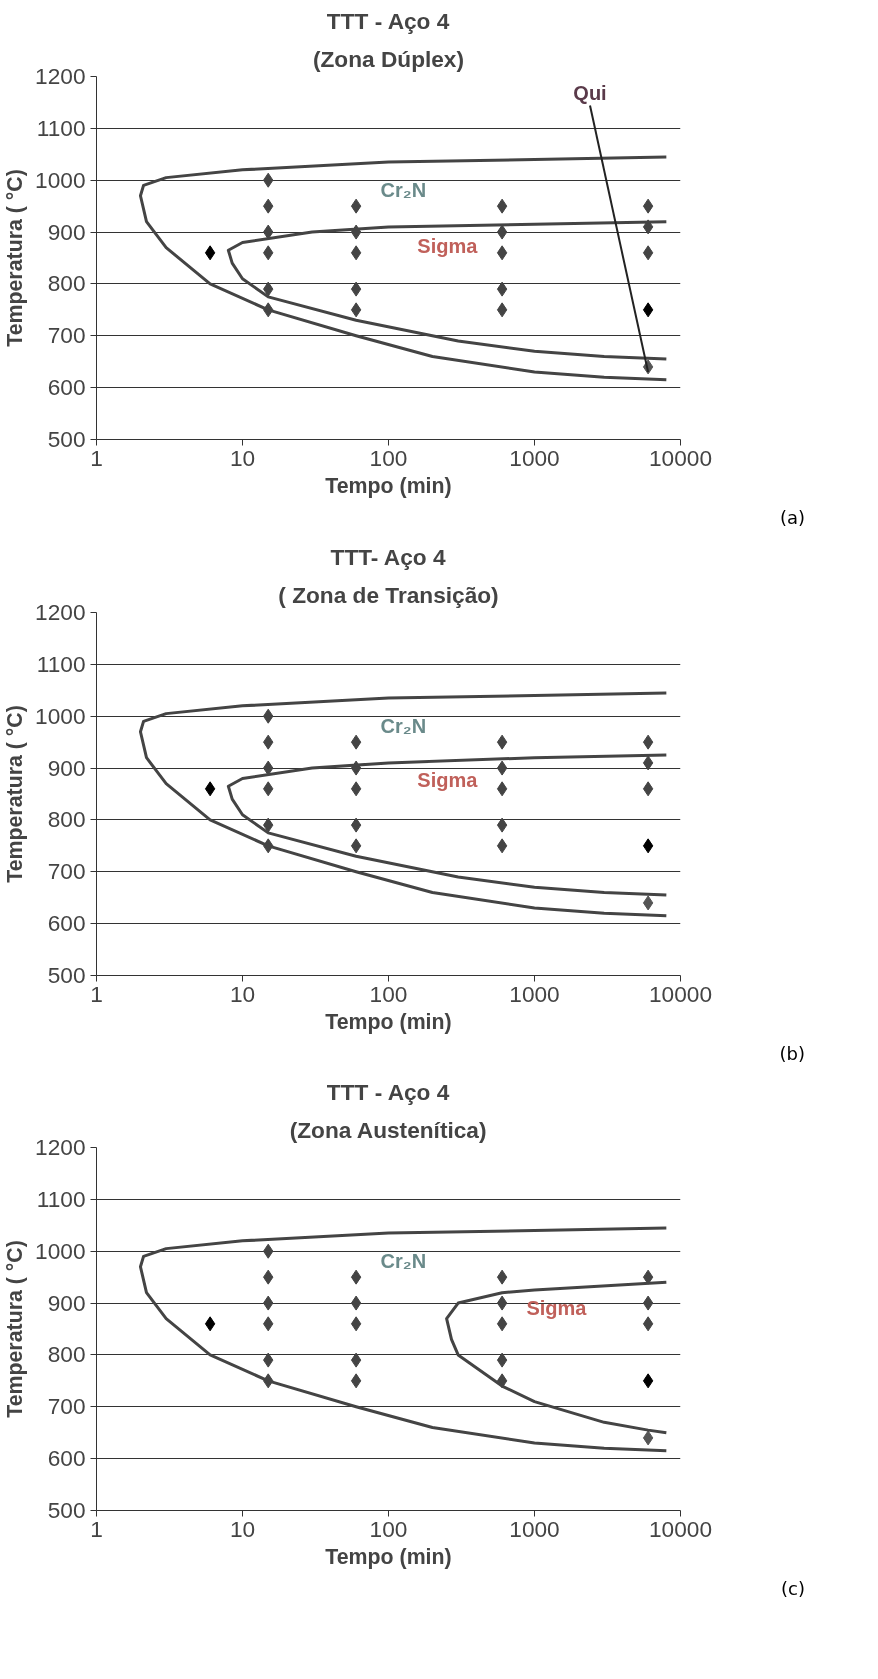  I want to click on text: (c), so click(793, 1589).